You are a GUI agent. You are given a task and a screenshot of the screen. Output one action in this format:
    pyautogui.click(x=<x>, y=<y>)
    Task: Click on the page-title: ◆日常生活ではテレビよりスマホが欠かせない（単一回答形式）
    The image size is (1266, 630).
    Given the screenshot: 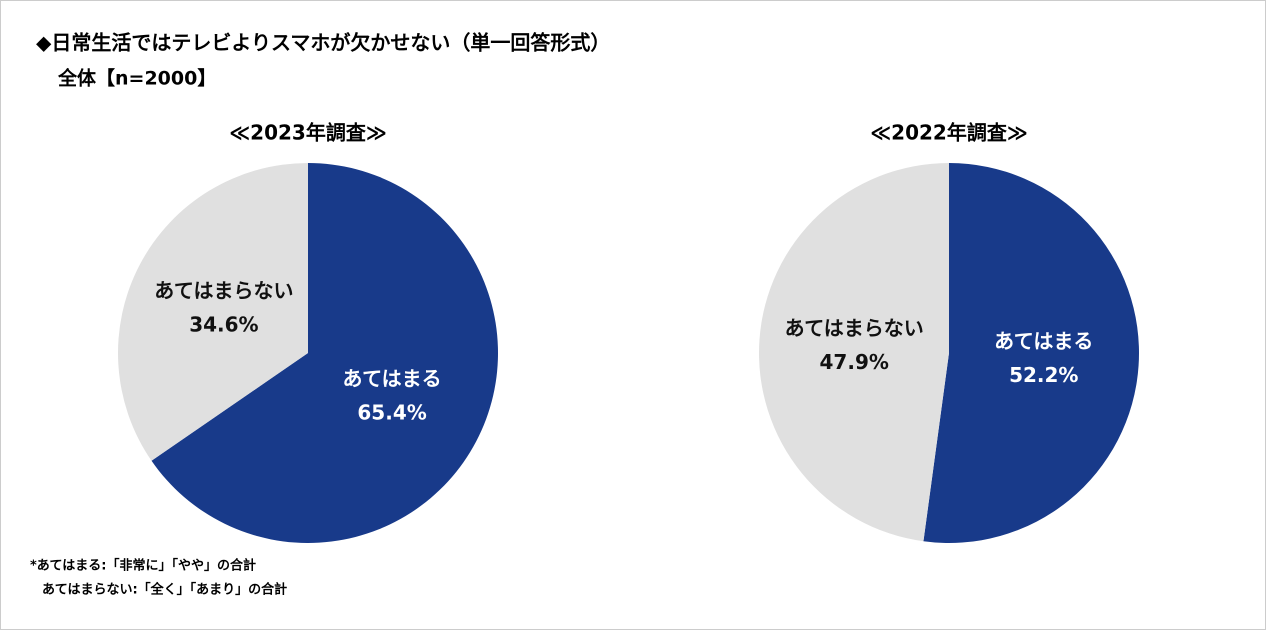 What is the action you would take?
    pyautogui.click(x=323, y=43)
    